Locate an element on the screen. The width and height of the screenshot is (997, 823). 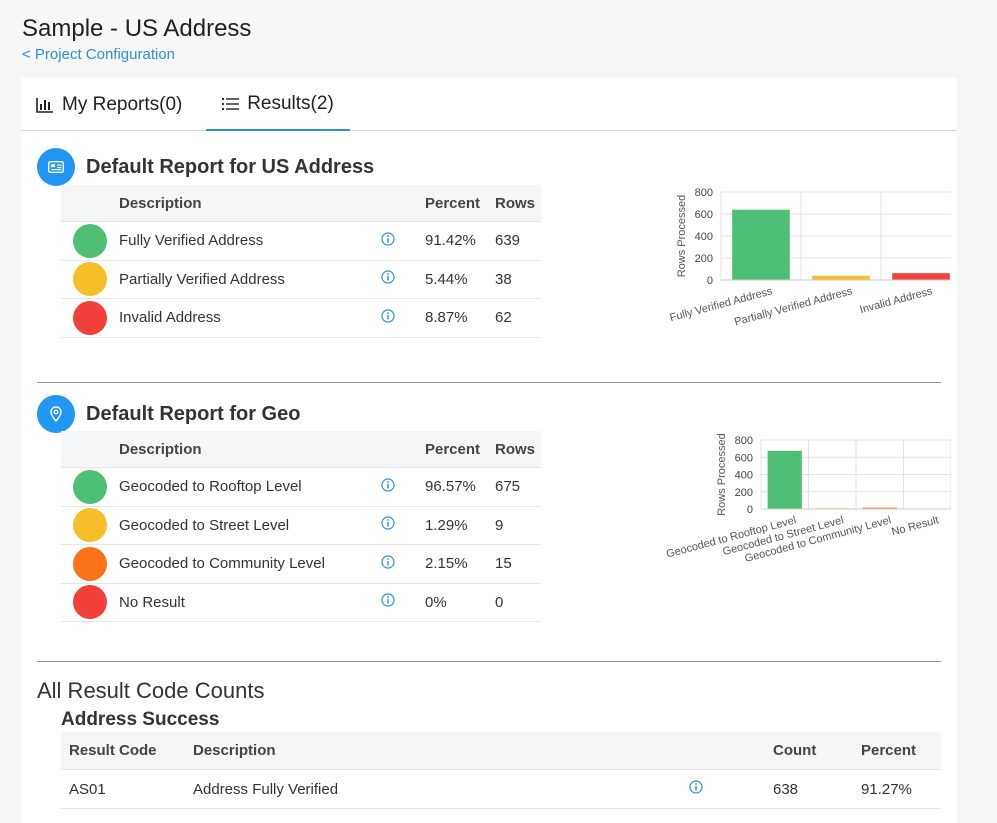
row-percent: 96.57% is located at coordinates (450, 487).